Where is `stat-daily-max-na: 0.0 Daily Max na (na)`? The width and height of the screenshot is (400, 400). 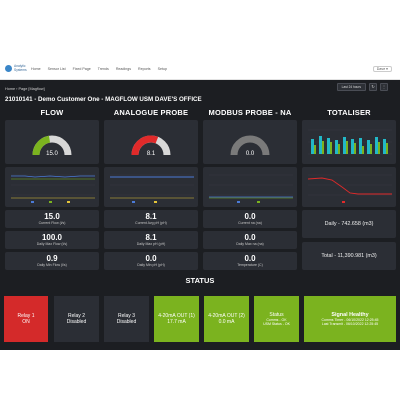 stat-daily-max-na: 0.0 Daily Max na (na) is located at coordinates (250, 240).